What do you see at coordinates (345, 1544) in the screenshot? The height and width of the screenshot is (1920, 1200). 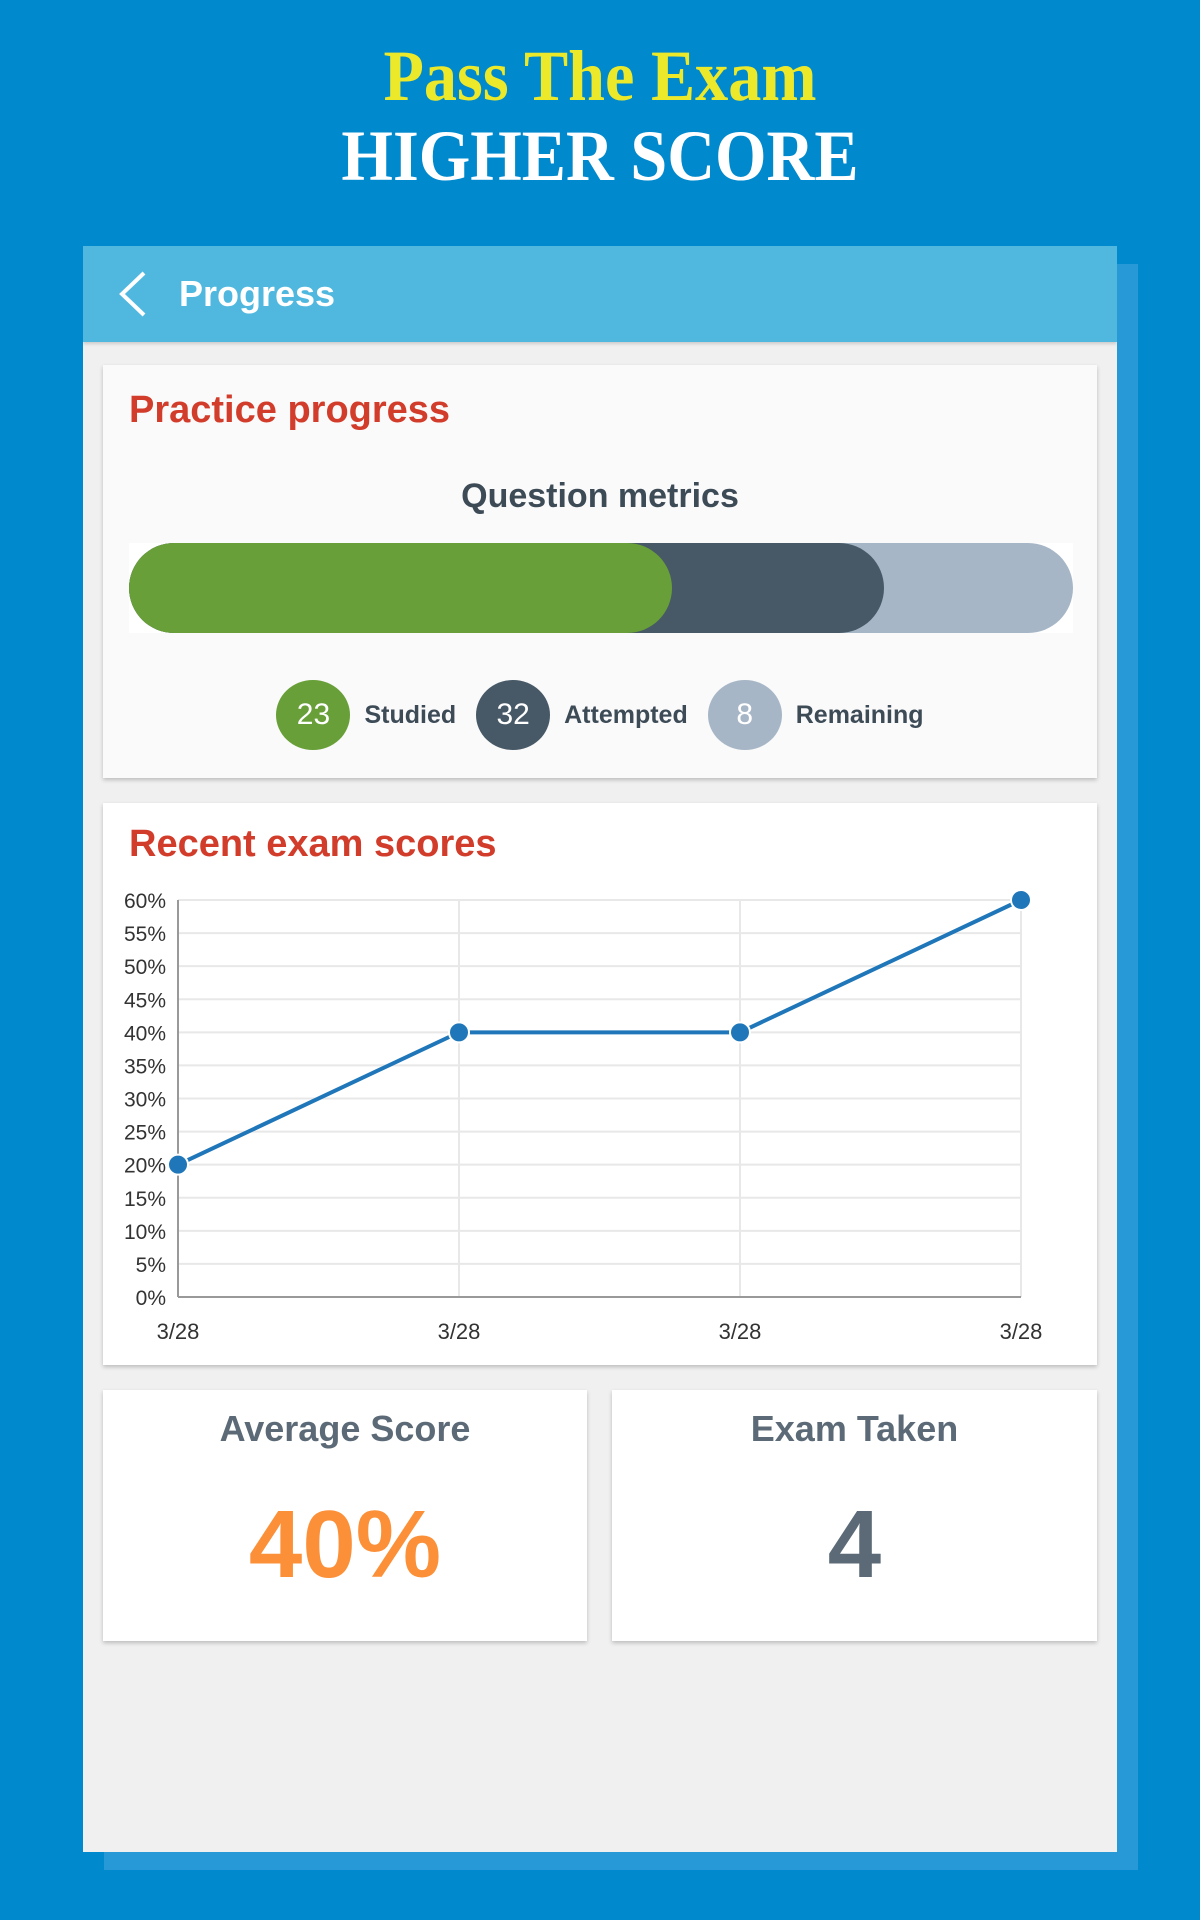 I see `average-score-value: 40%` at bounding box center [345, 1544].